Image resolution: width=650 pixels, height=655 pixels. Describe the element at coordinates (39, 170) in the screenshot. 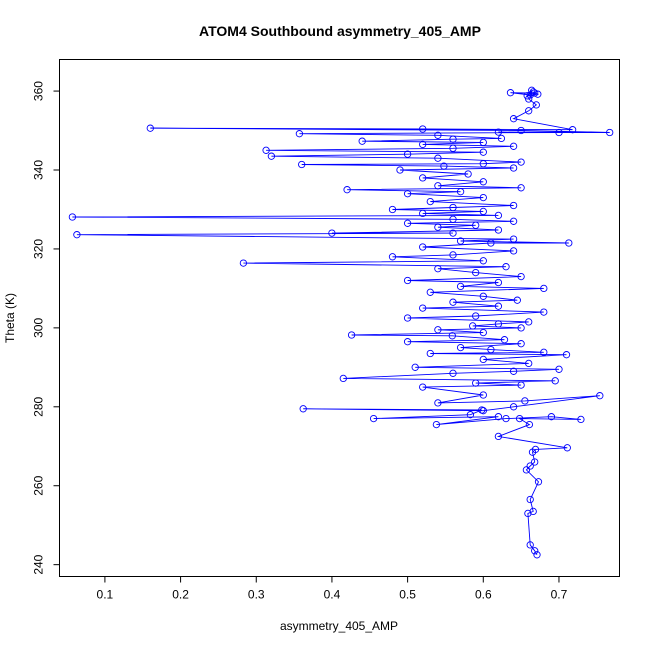

I see `y-tick-label: 340` at that location.